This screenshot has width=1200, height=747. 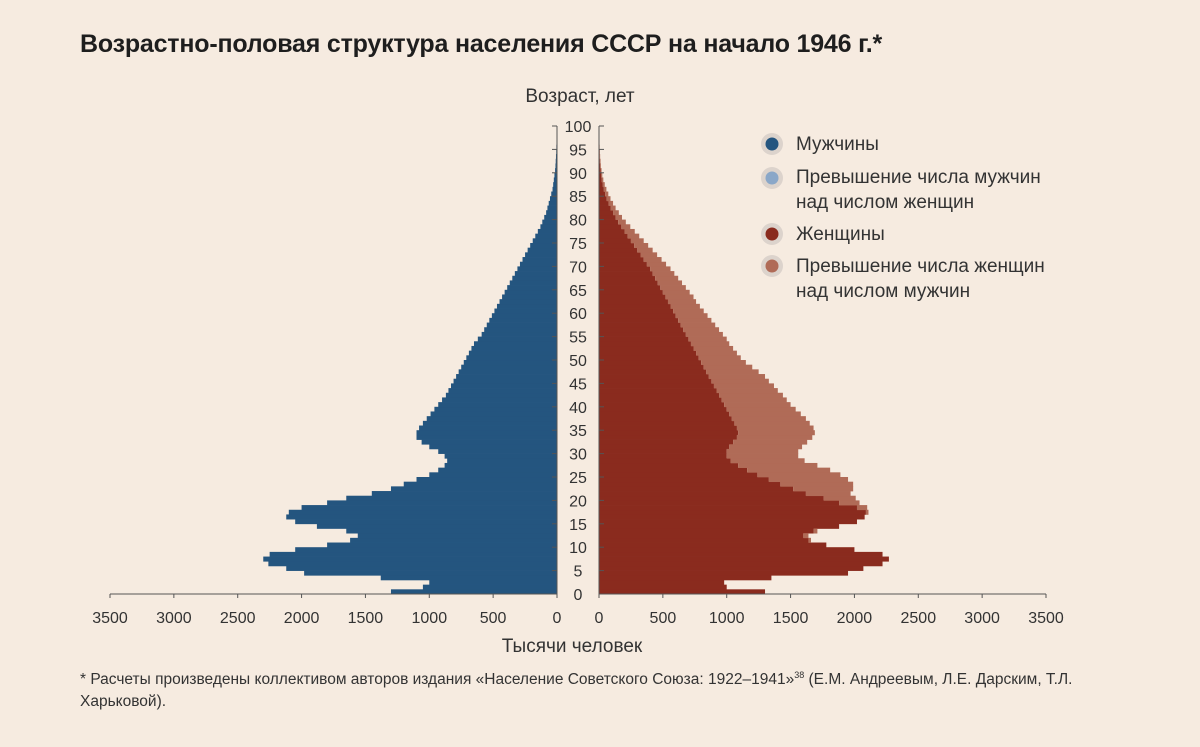 What do you see at coordinates (599, 618) in the screenshot?
I see `x-tick-label-right: 0` at bounding box center [599, 618].